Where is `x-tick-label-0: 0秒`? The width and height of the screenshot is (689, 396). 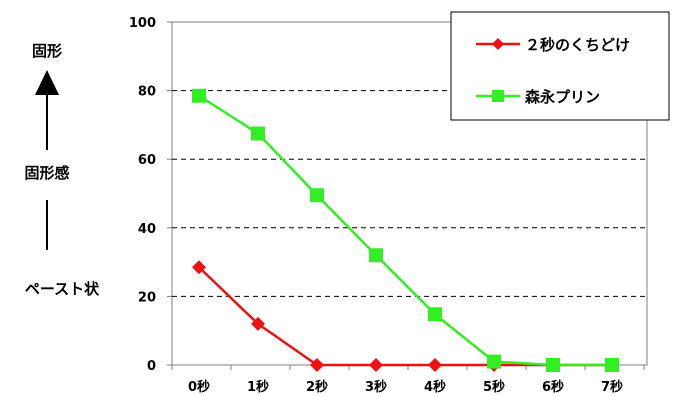 x-tick-label-0: 0秒 is located at coordinates (199, 387).